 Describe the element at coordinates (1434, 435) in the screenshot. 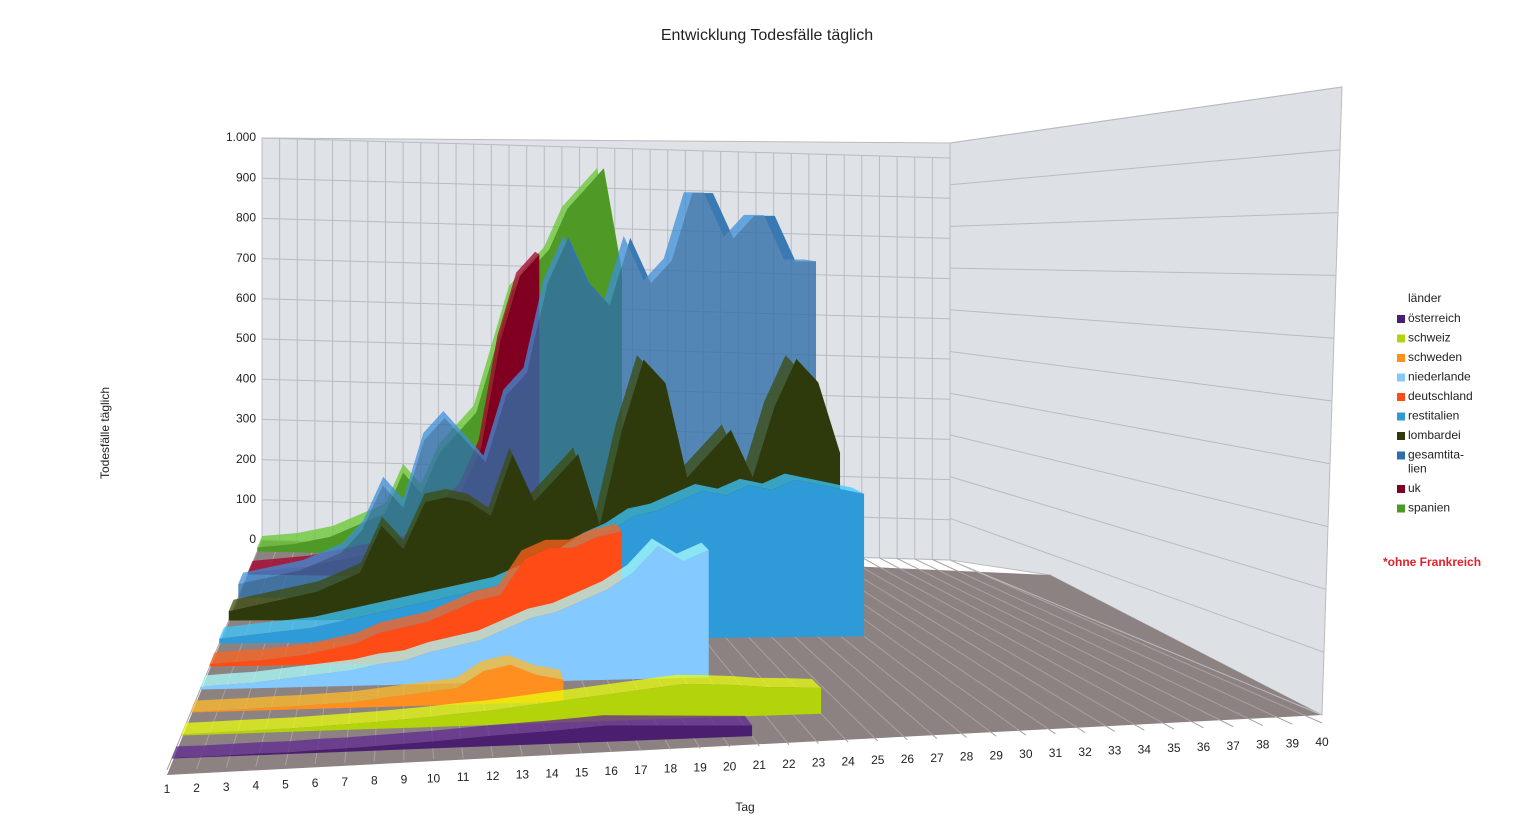

I see `legend-label: lombardei` at that location.